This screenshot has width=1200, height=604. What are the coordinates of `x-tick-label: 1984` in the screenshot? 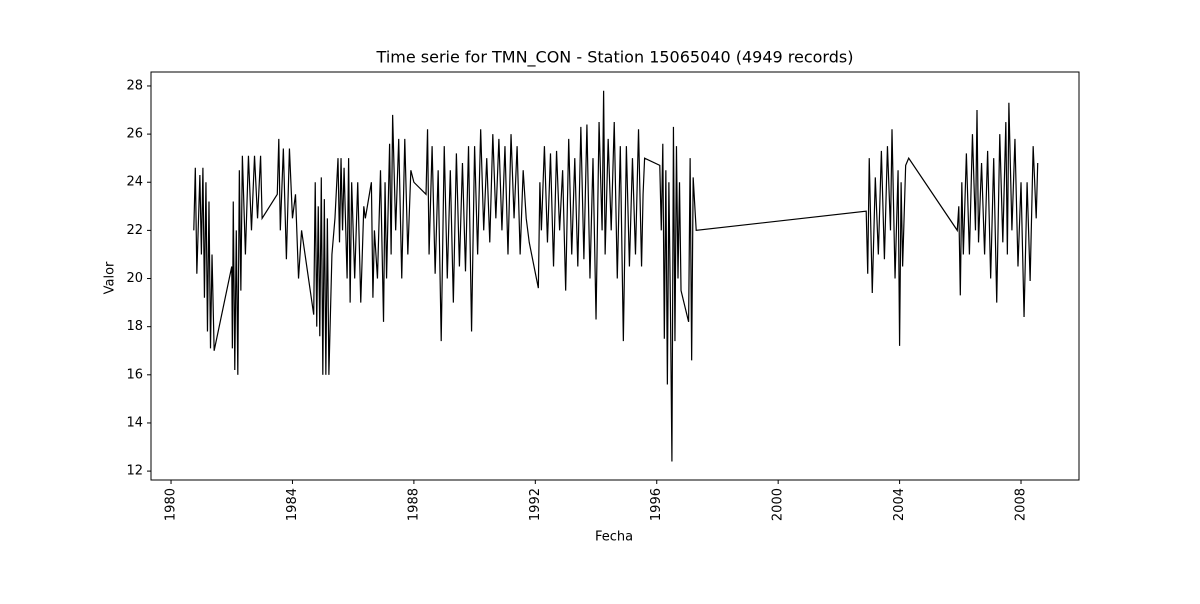 It's located at (292, 504).